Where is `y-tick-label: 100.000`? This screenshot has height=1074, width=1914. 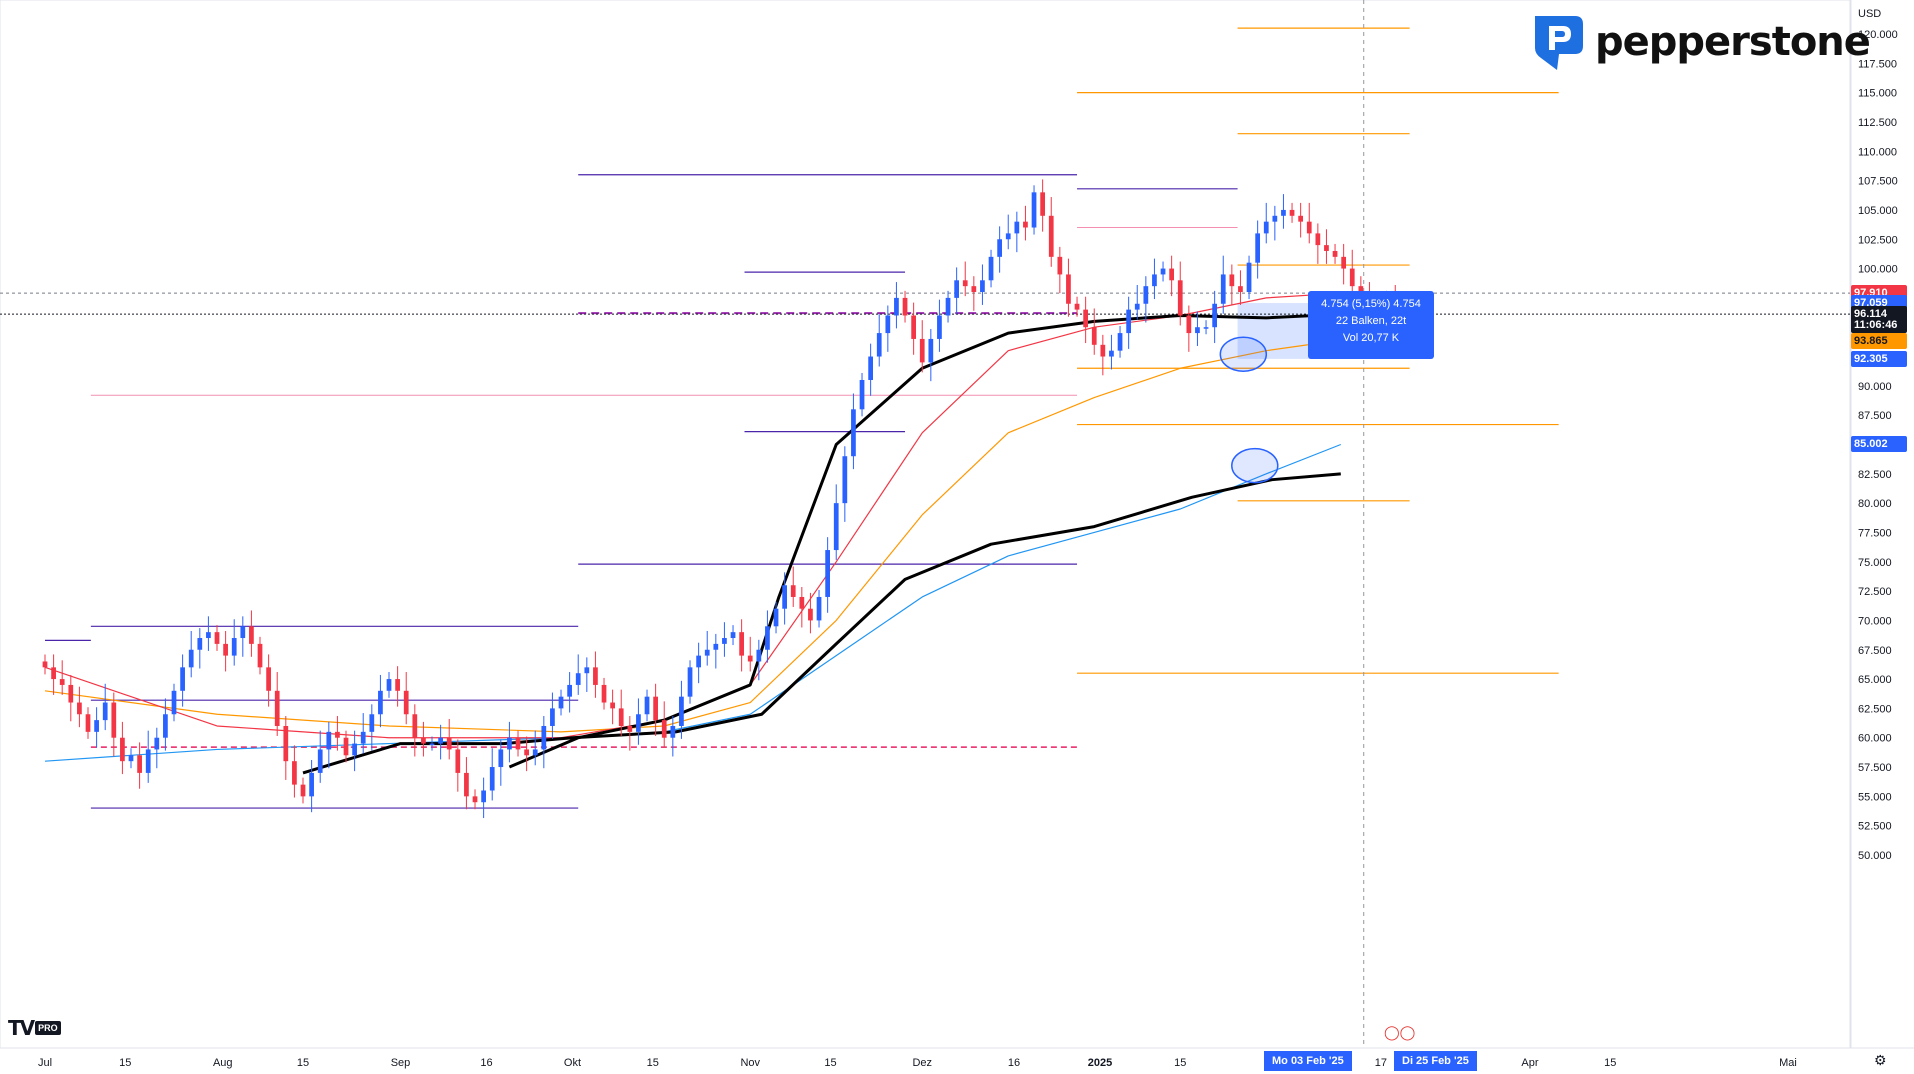
y-tick-label: 100.000 is located at coordinates (1878, 270).